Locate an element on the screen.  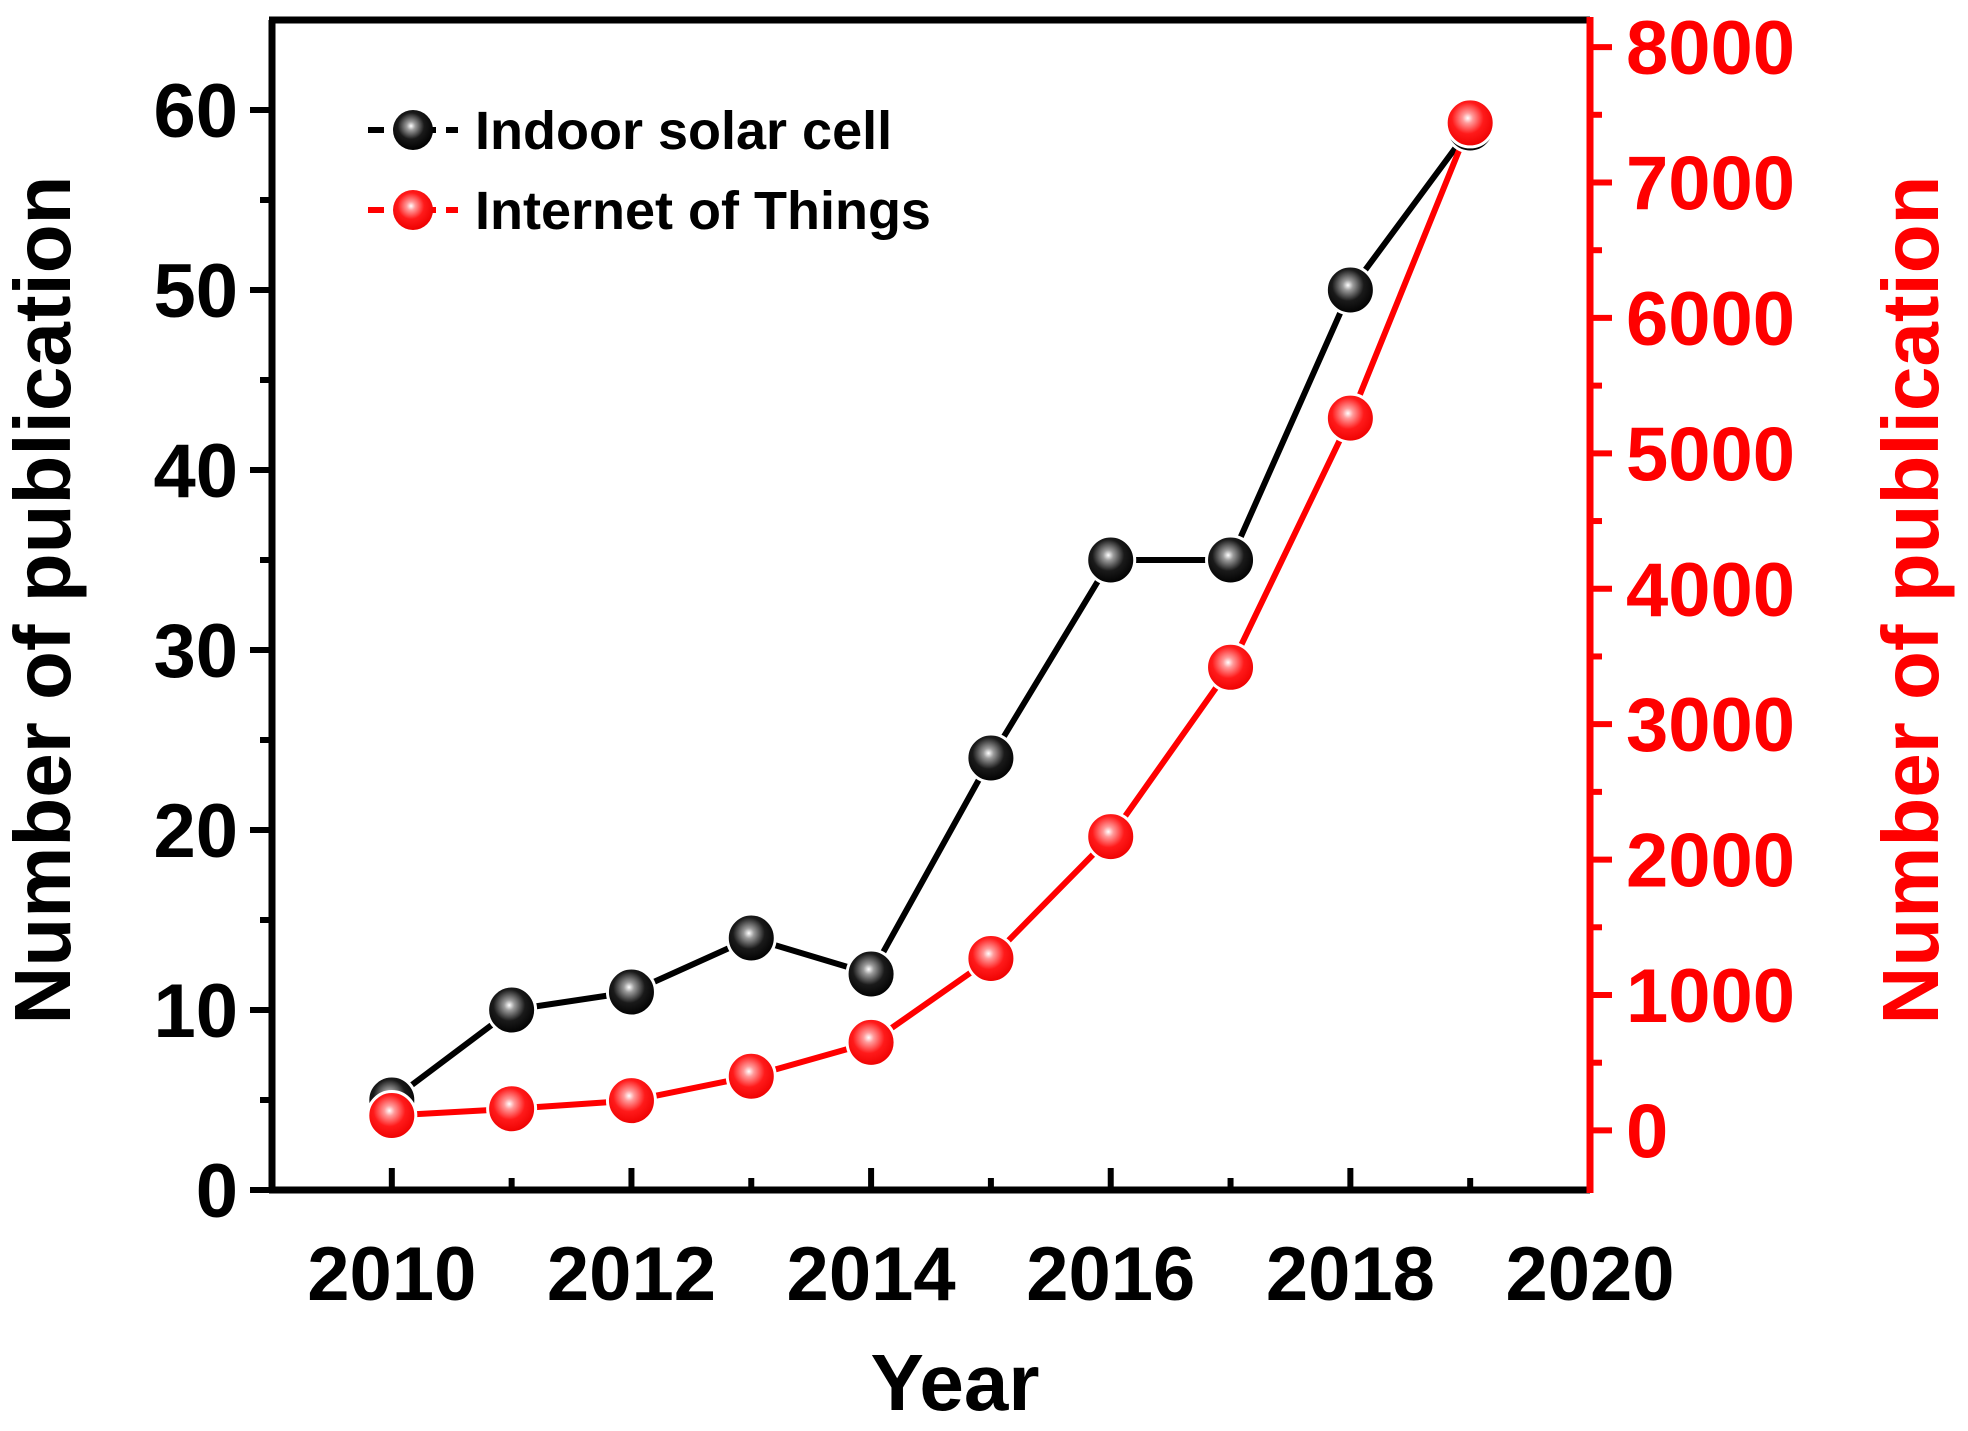
y2-tick-label: 3000 is located at coordinates (1710, 725).